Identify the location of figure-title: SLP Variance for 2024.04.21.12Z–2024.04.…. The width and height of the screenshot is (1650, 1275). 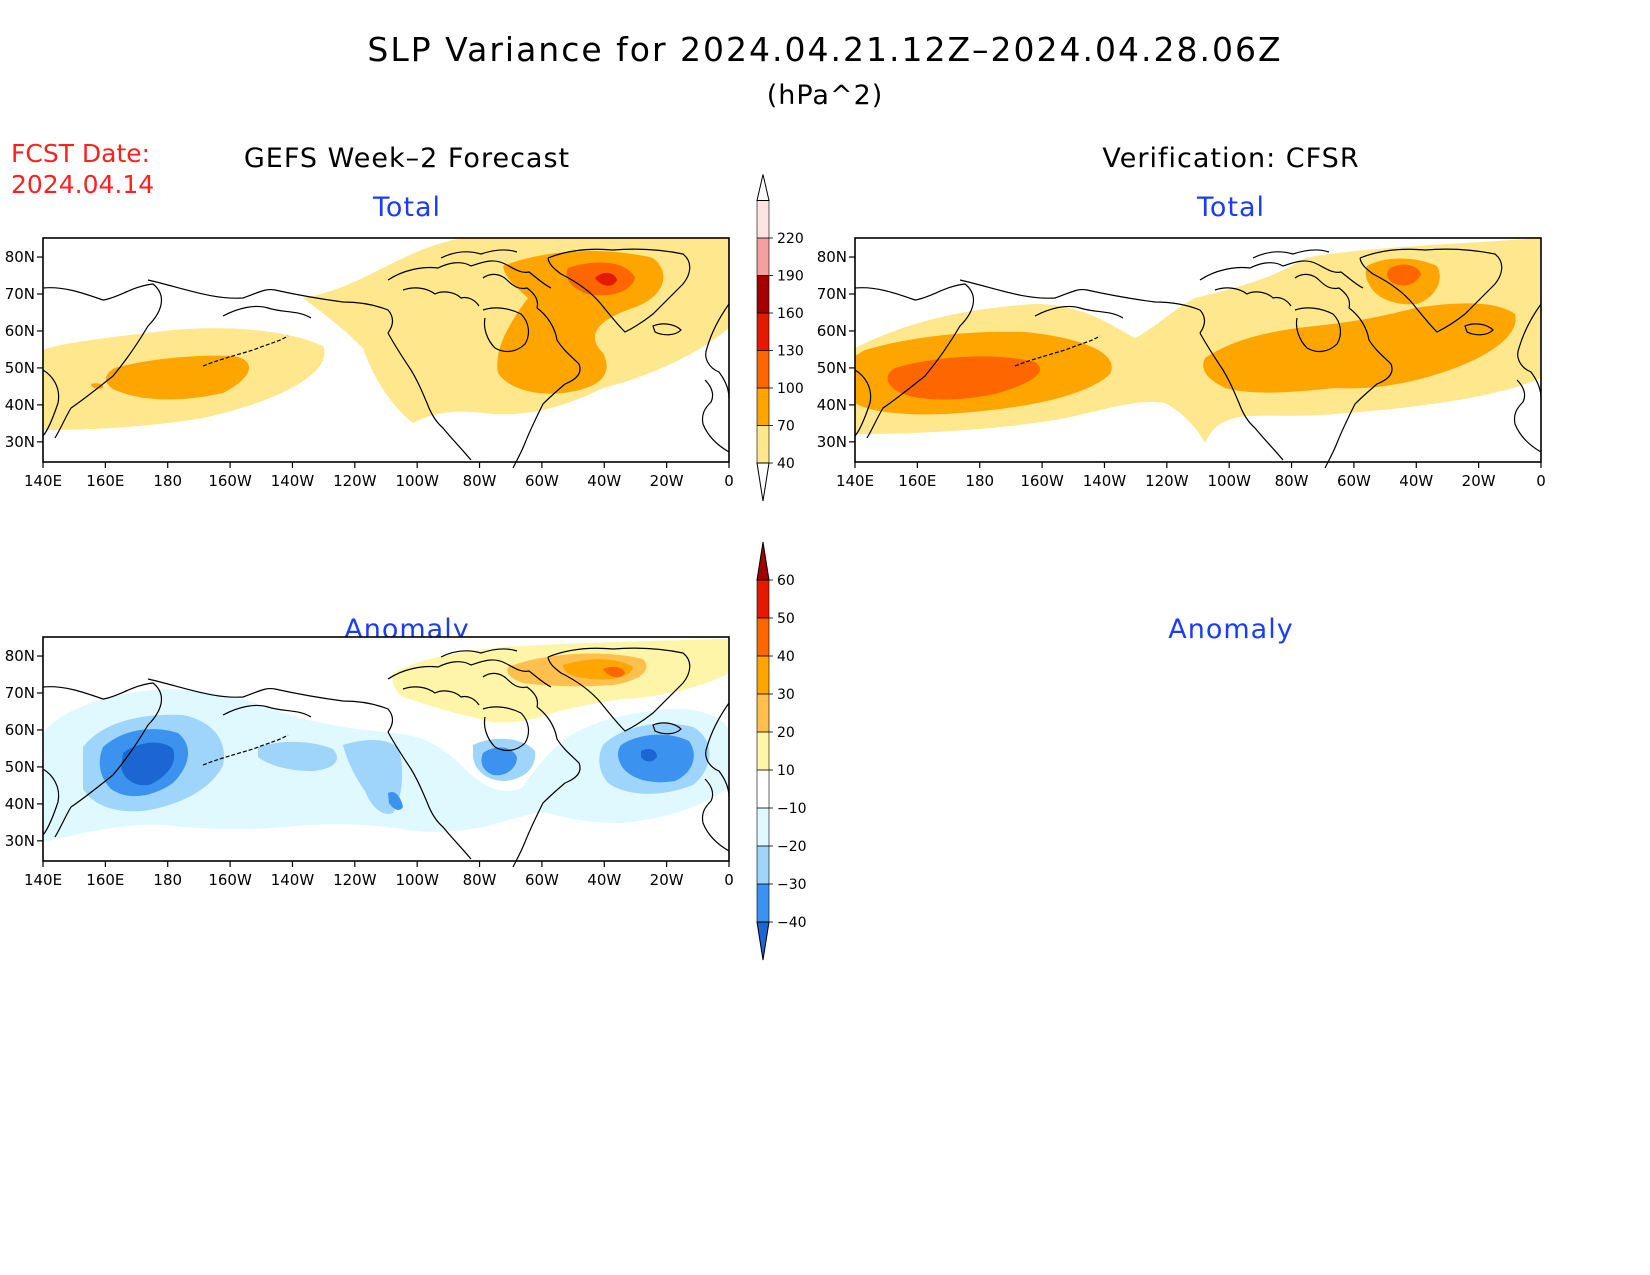
(825, 49).